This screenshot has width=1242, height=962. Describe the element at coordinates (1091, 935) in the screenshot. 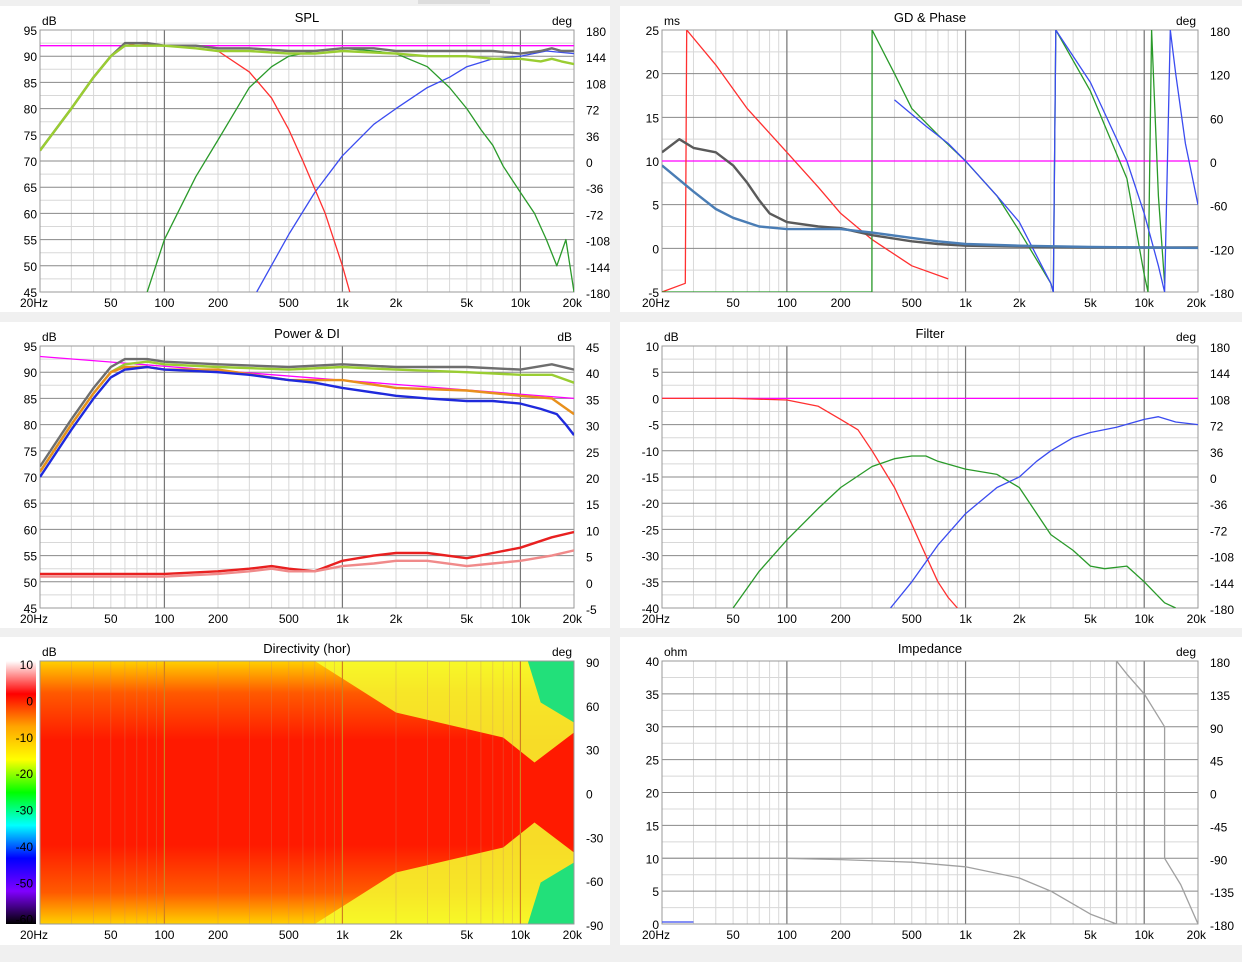

I see `impedance-x-tick: 5k` at that location.